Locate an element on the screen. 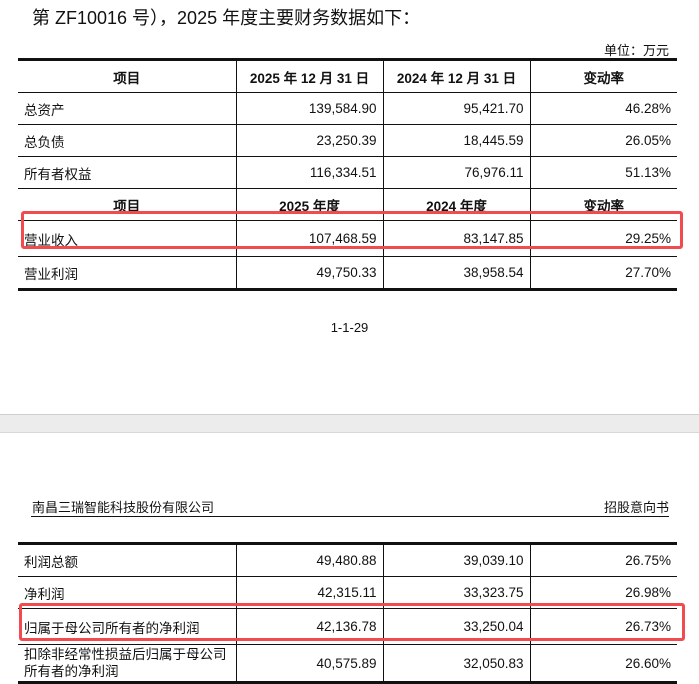 This screenshot has height=684, width=699. table-row: 总资产 139,584.90 95,421.70 46.28% is located at coordinates (347, 108).